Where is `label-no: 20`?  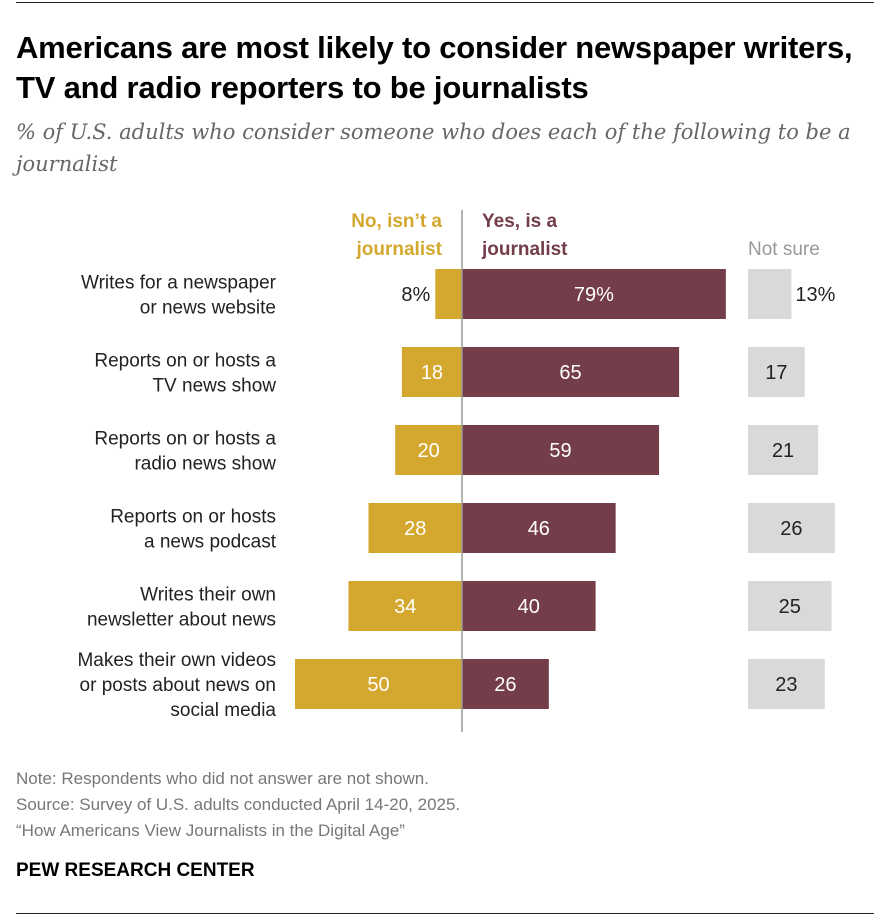
label-no: 20 is located at coordinates (428, 451).